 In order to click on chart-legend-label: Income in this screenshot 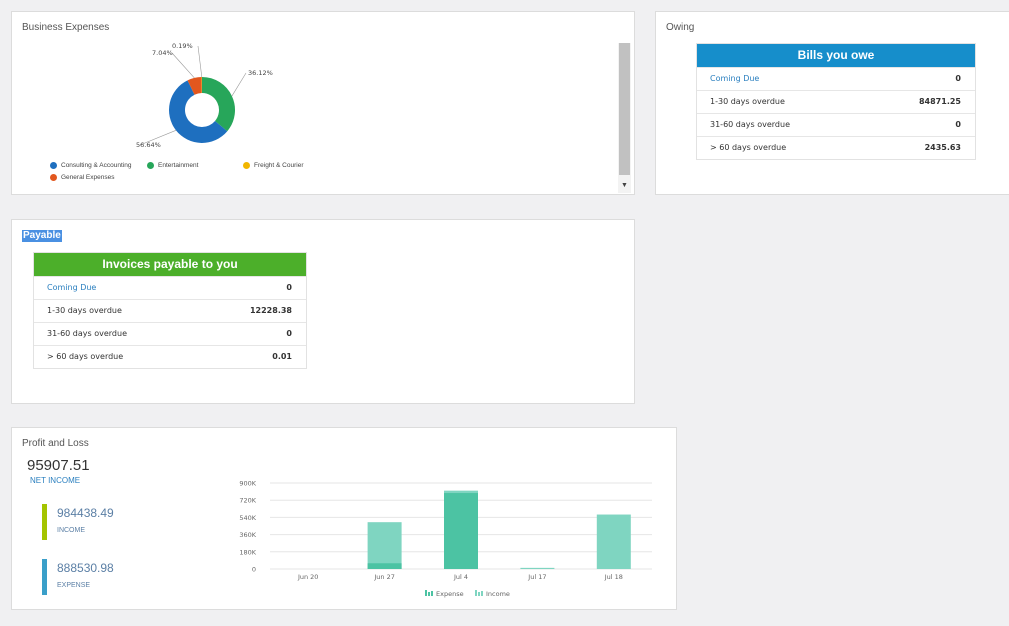, I will do `click(498, 594)`.